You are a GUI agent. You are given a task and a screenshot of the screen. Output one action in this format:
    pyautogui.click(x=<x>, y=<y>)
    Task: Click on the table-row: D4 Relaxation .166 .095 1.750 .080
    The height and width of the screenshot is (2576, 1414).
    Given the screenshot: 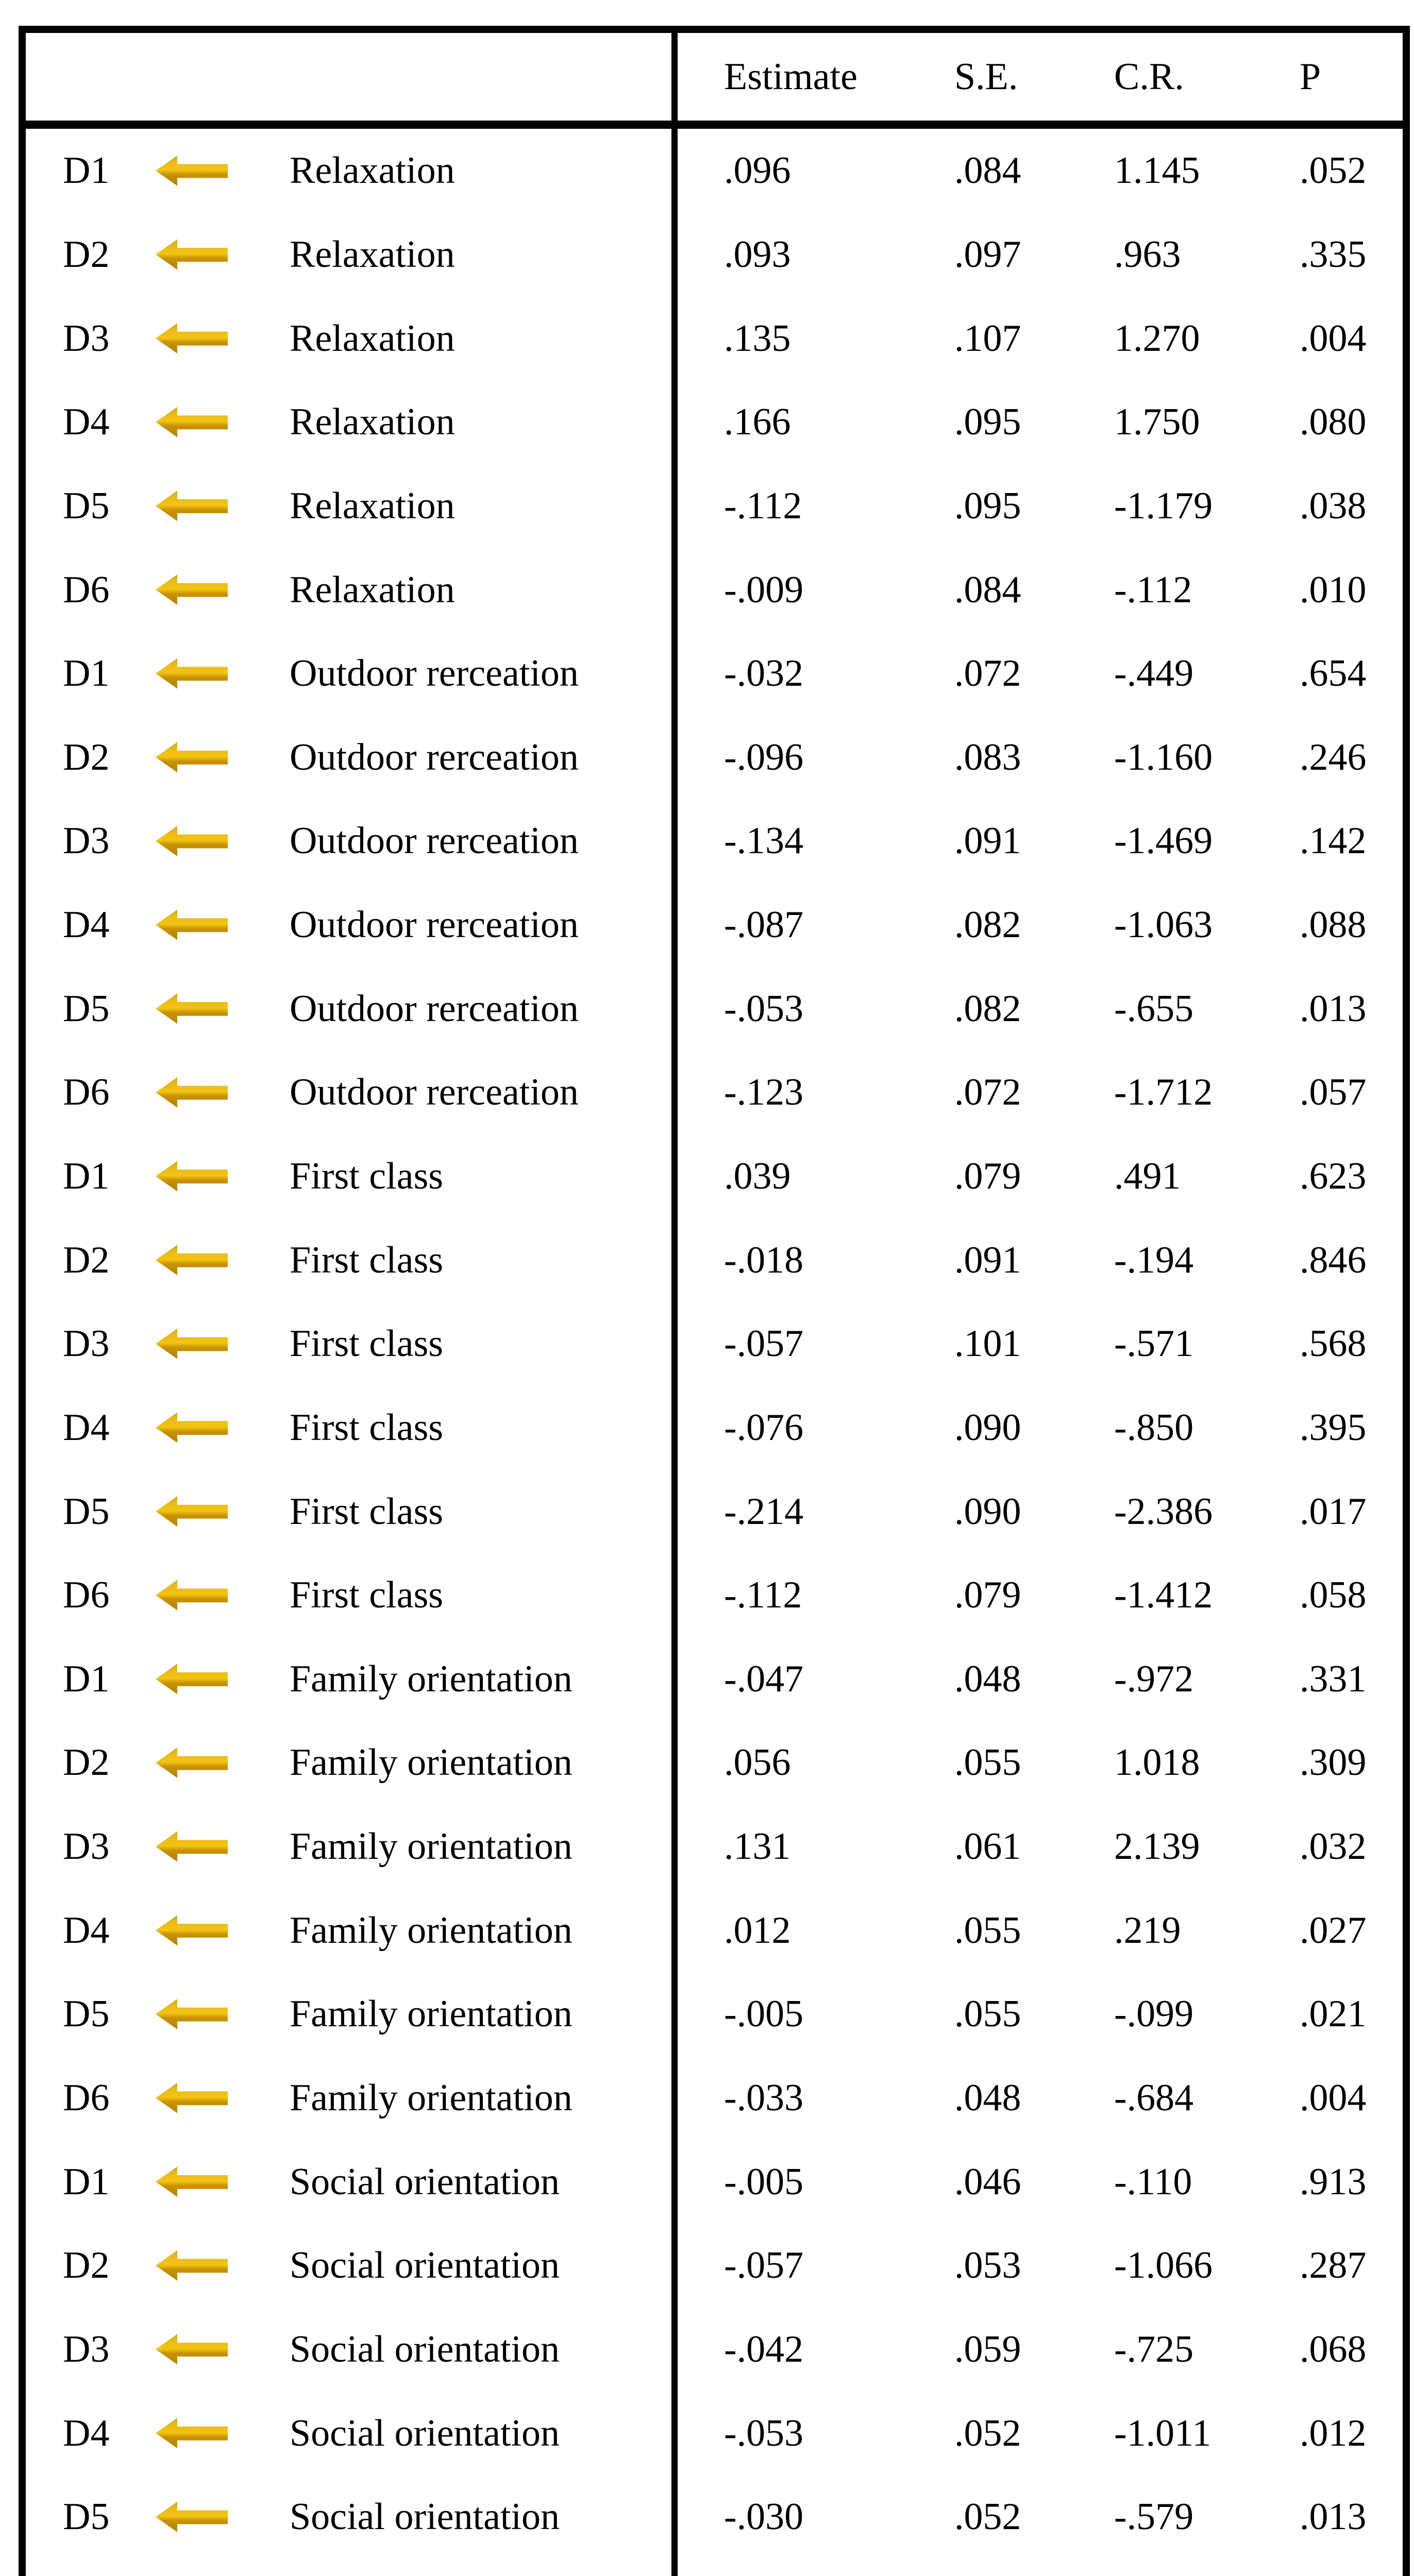 What is the action you would take?
    pyautogui.click(x=714, y=422)
    